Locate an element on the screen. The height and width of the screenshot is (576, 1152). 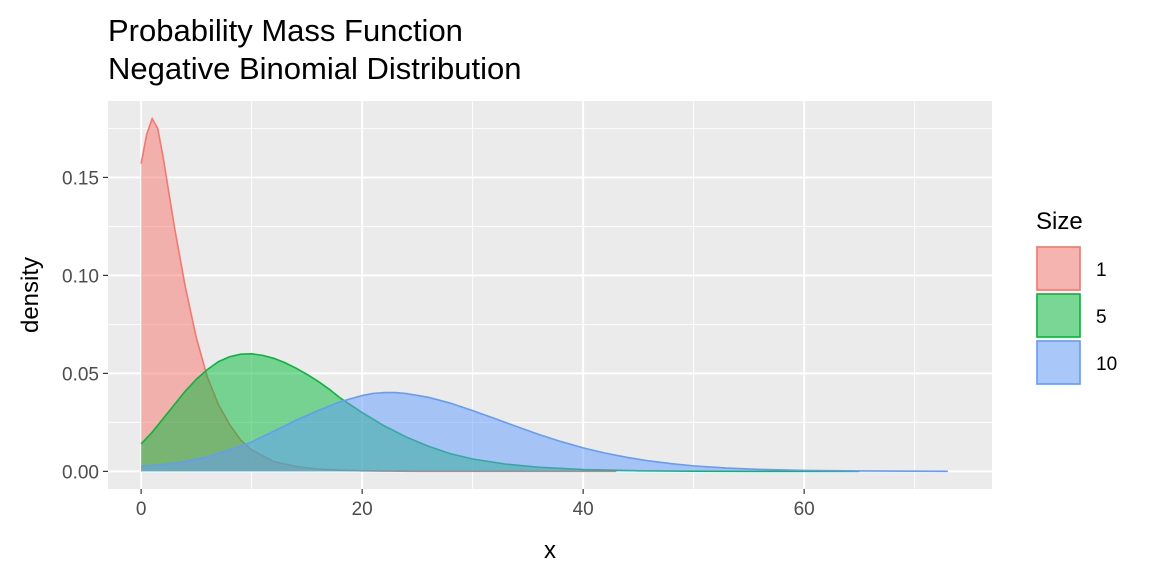
x-axis-title: x is located at coordinates (550, 550).